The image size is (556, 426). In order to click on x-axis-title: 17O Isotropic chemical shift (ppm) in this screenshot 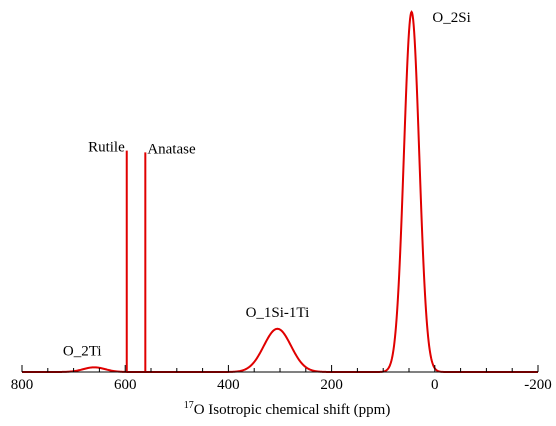, I will do `click(287, 409)`.